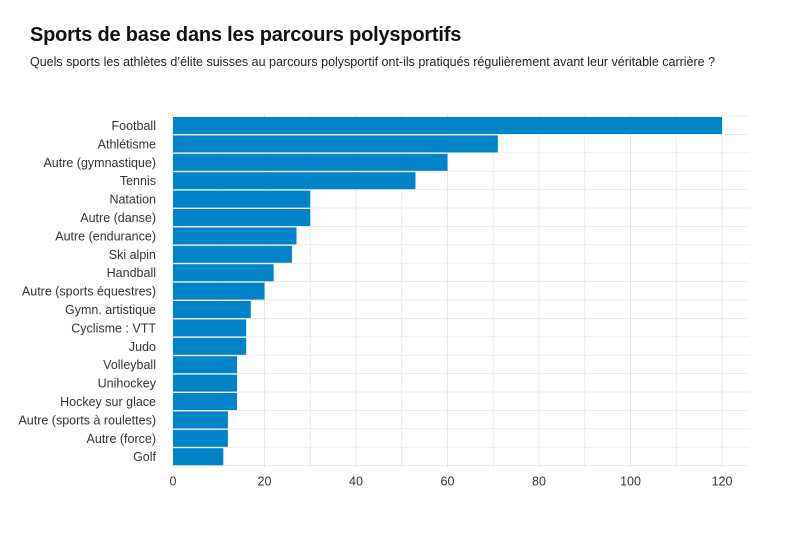  I want to click on category-label: Handball, so click(131, 273).